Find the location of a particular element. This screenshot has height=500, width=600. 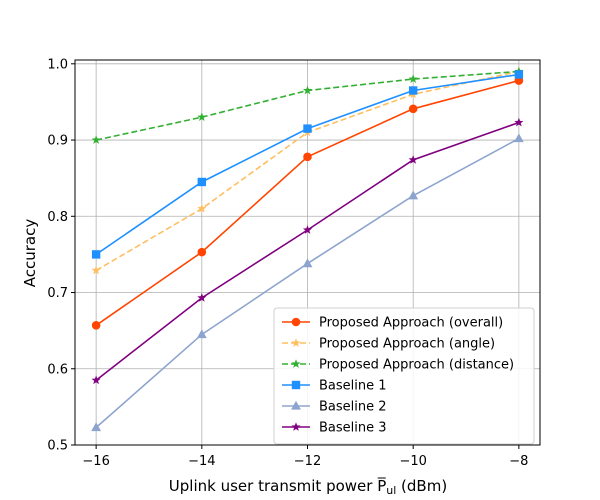

y-tick-label: 0.6 is located at coordinates (57, 369).